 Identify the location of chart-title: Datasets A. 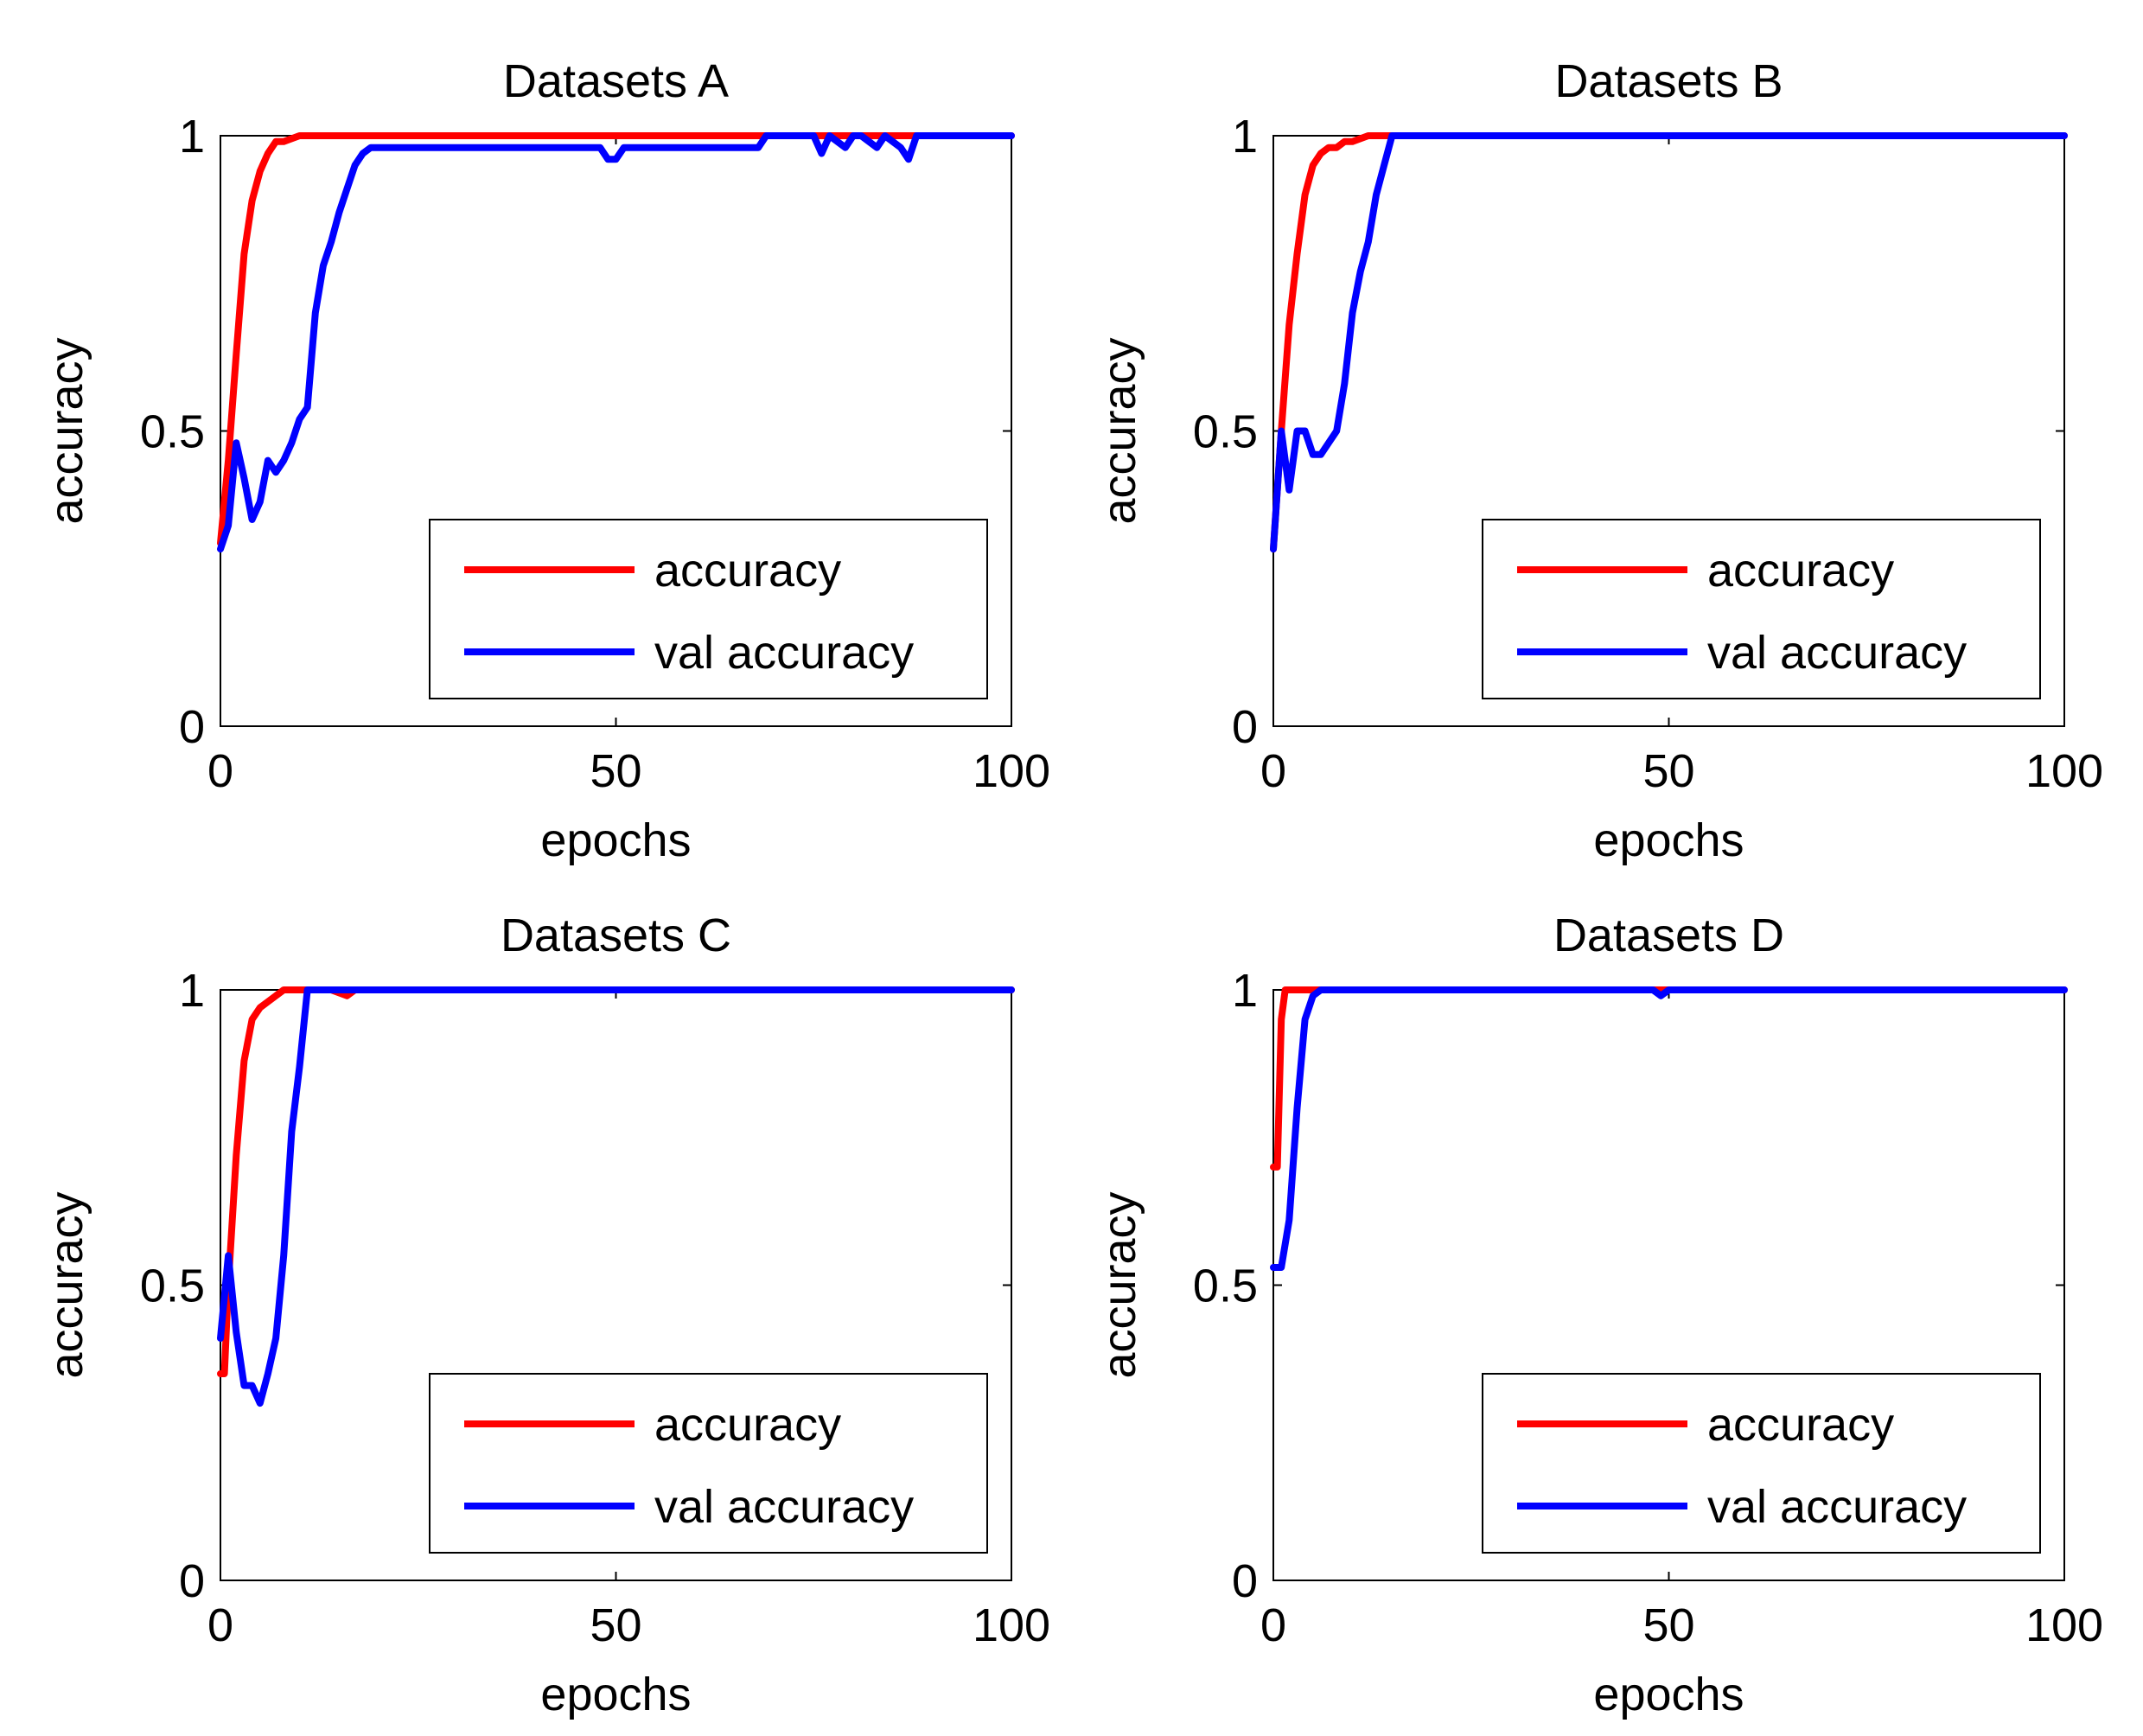
(616, 81).